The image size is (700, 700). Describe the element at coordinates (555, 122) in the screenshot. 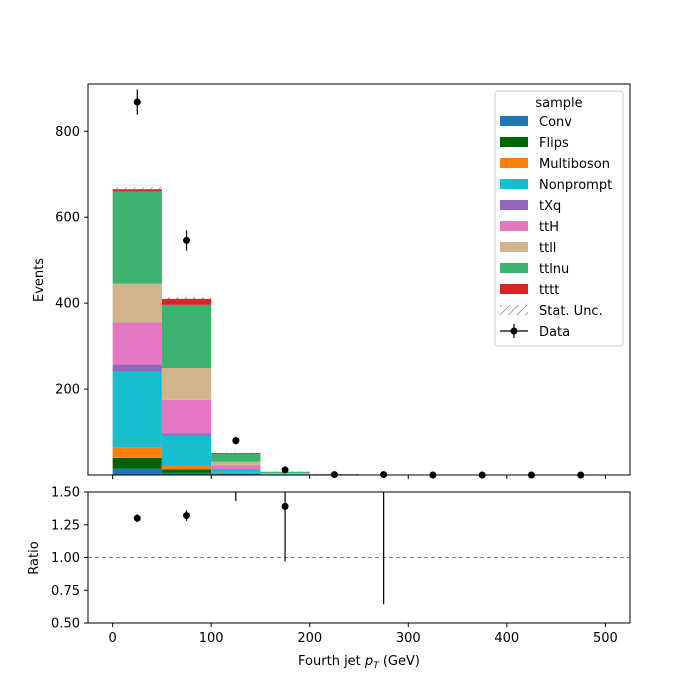

I see `legend-label-conv: Conv` at that location.